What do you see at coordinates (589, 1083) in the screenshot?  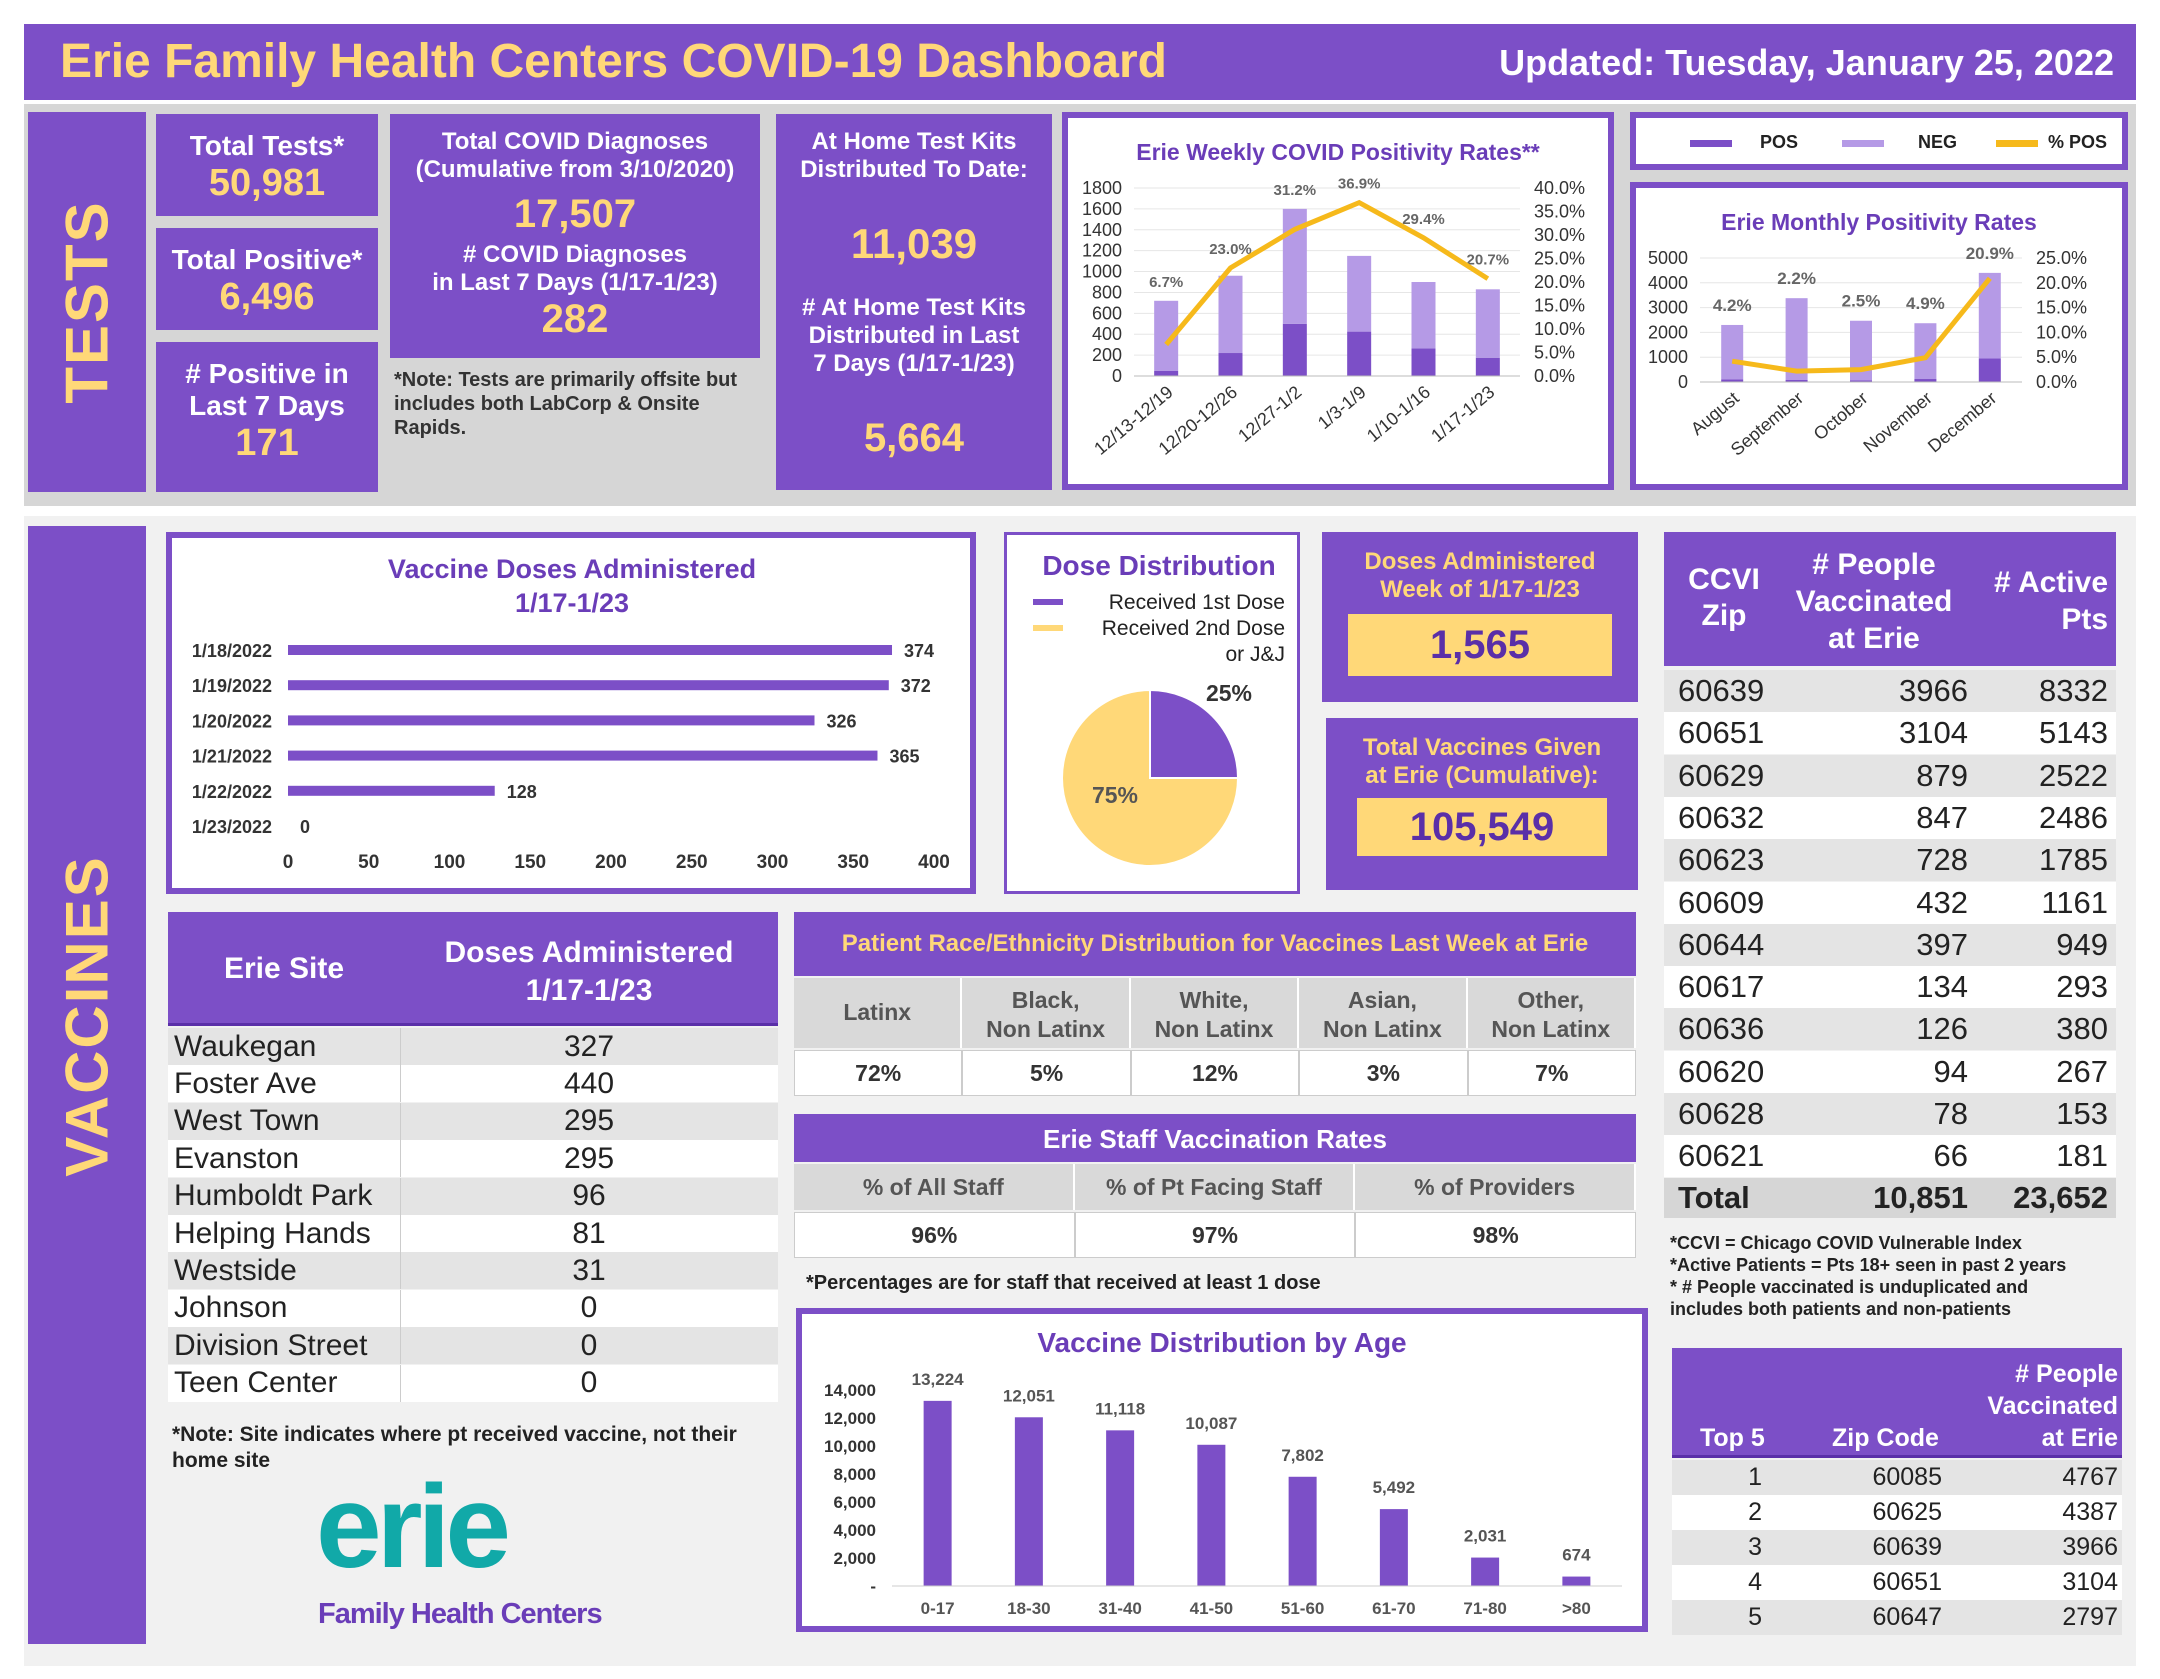 I see `site-doses: 440` at bounding box center [589, 1083].